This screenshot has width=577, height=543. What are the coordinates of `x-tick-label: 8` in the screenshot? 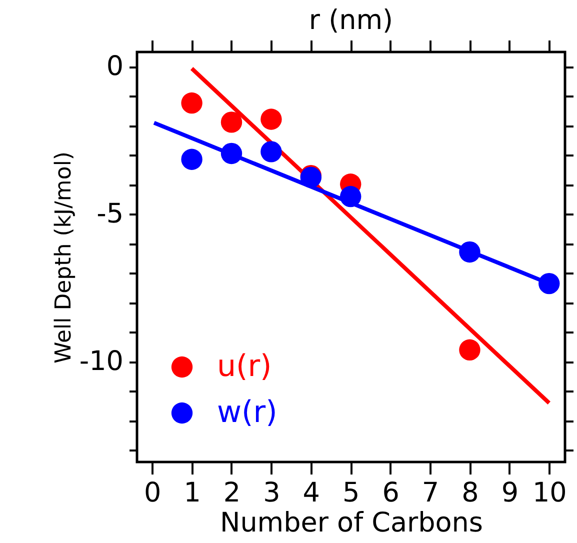 It's located at (470, 493).